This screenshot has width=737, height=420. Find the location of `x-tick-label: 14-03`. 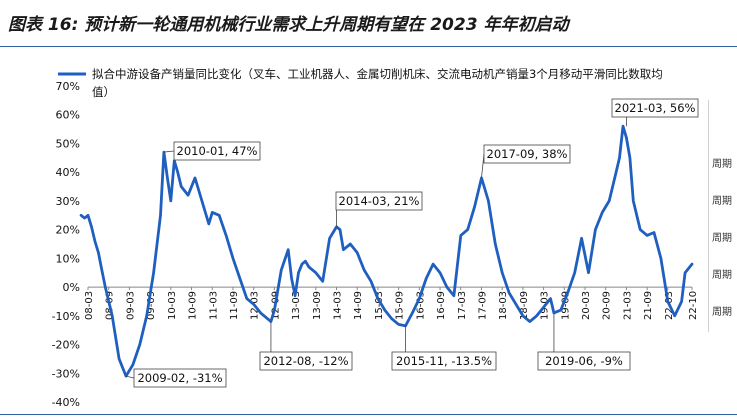

x-tick-label: 14-03 is located at coordinates (338, 305).